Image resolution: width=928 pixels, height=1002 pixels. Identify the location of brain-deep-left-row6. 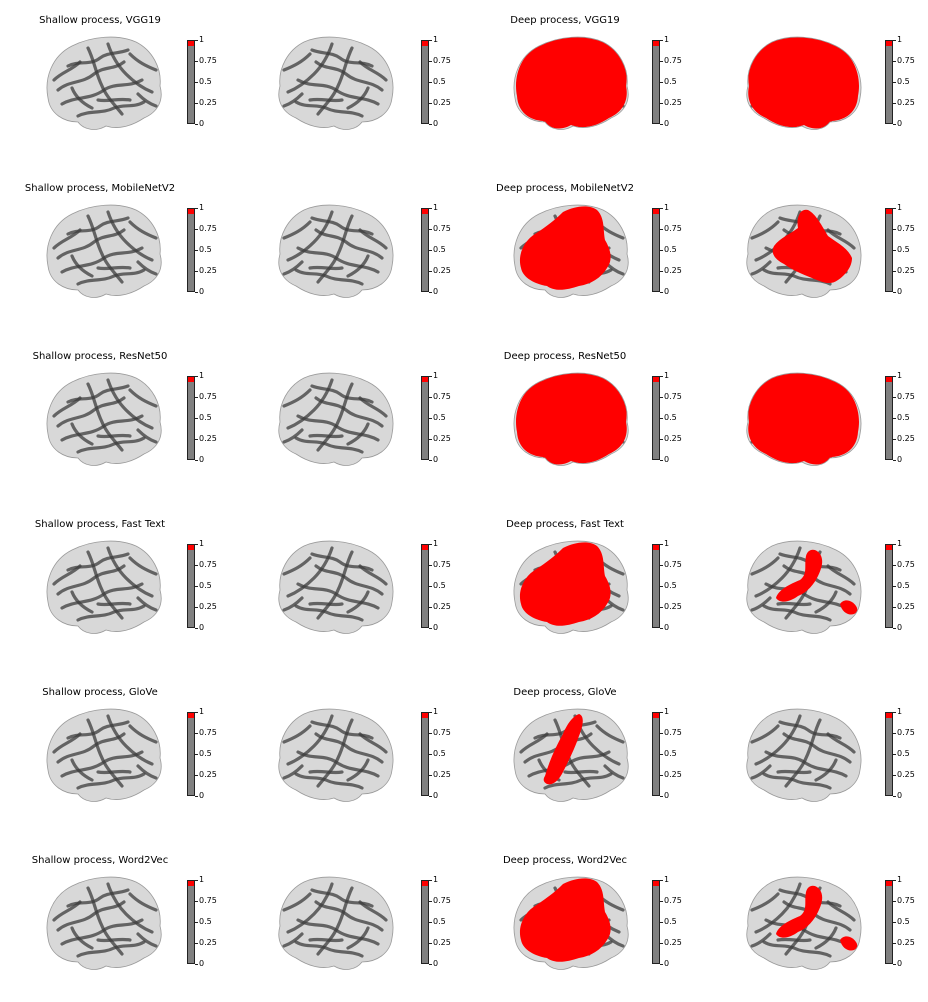
(571, 923).